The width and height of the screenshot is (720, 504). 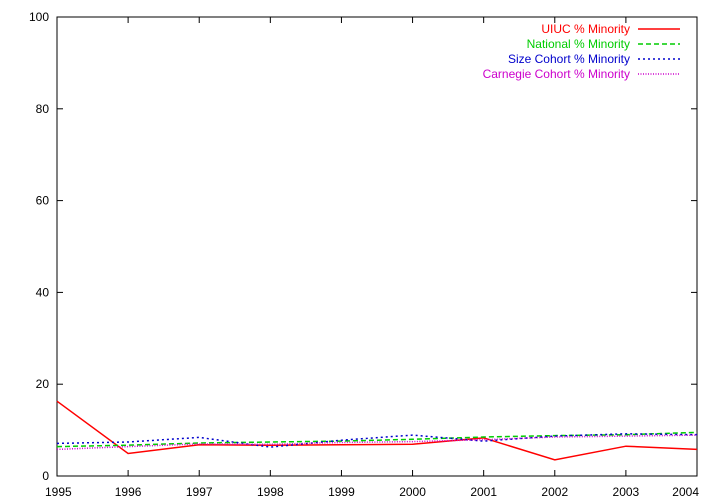 What do you see at coordinates (412, 492) in the screenshot?
I see `x-tick-label: 2000` at bounding box center [412, 492].